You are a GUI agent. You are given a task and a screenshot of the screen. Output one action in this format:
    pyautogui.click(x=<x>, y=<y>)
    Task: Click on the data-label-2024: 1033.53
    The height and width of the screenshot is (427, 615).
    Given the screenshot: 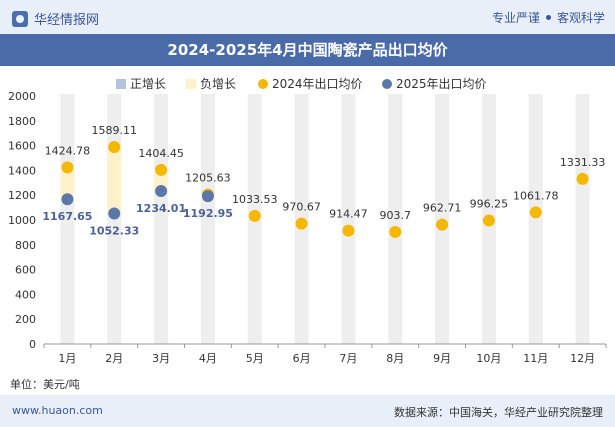 What is the action you would take?
    pyautogui.click(x=255, y=199)
    